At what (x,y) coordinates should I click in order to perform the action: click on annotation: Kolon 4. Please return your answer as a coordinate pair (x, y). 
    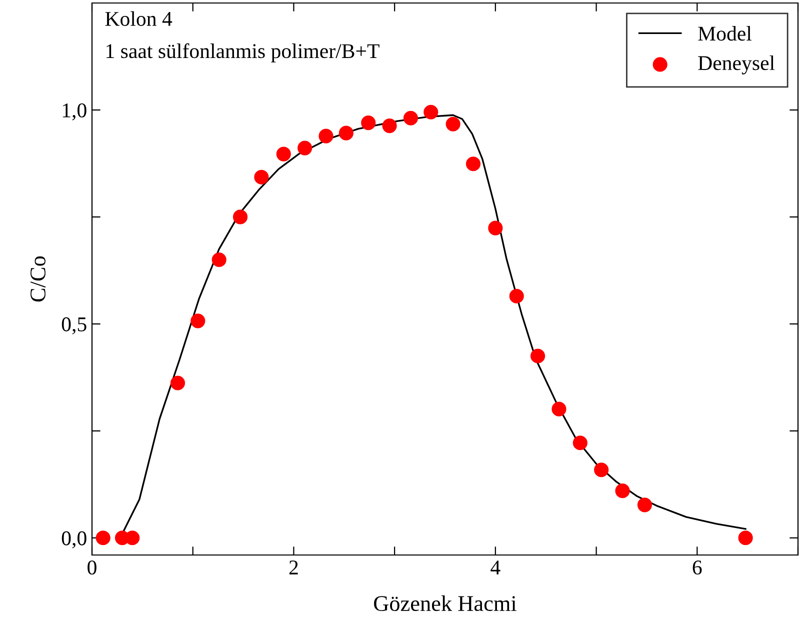
    Looking at the image, I should click on (138, 18).